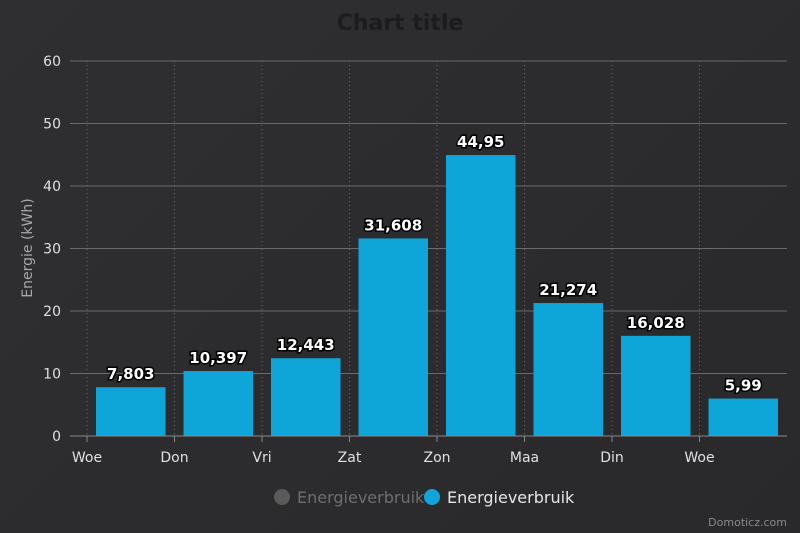  I want to click on x-tick-label: Zon, so click(436, 458).